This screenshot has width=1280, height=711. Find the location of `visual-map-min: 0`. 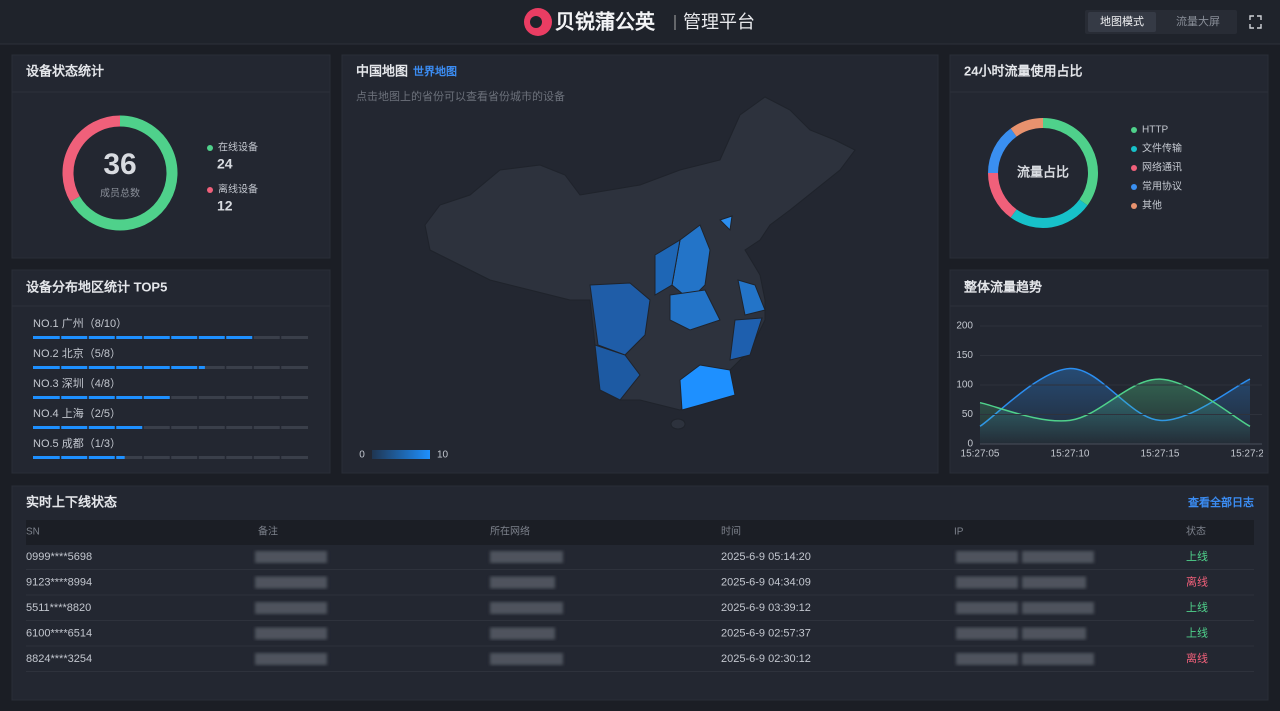

visual-map-min: 0 is located at coordinates (362, 455).